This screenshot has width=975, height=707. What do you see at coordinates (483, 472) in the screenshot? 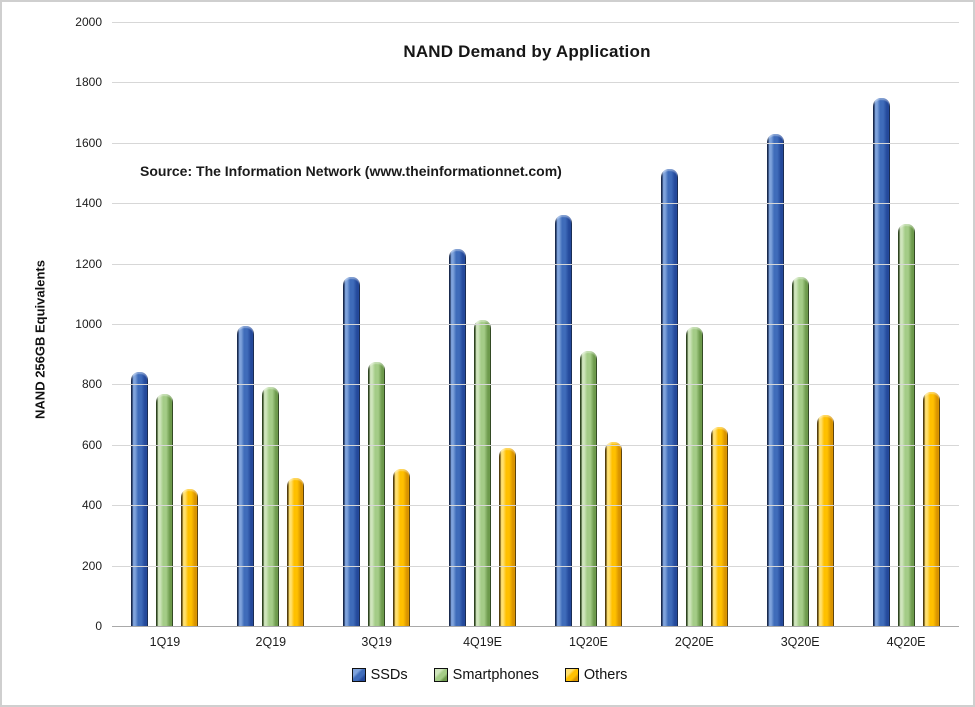
I see `bar-smartphones-4q19e` at bounding box center [483, 472].